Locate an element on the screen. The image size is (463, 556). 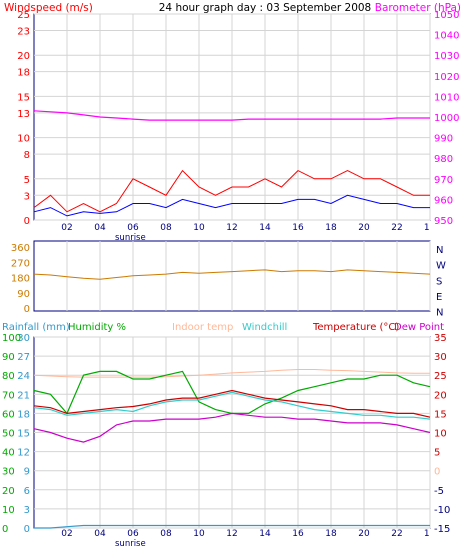
windspeed-tick-label: 0 is located at coordinates (27, 221).